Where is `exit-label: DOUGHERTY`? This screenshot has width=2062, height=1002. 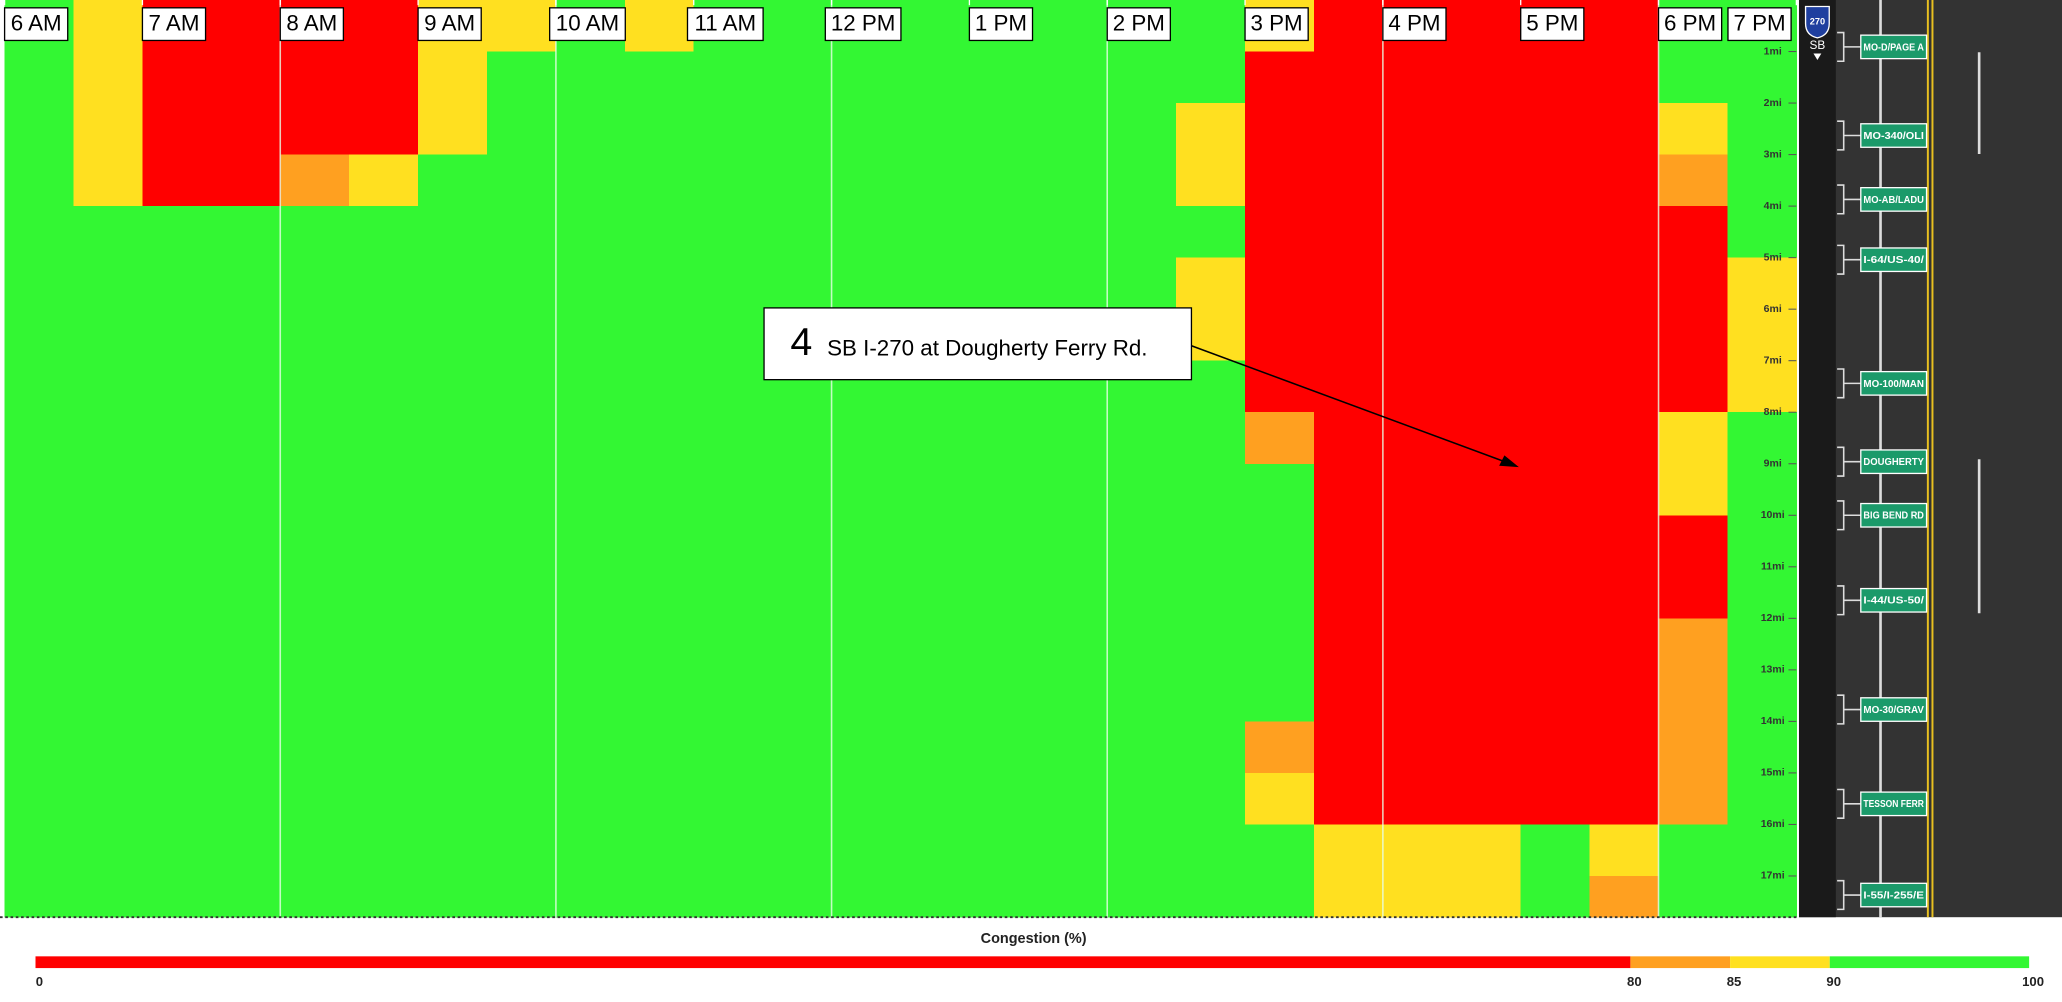 exit-label: DOUGHERTY is located at coordinates (1893, 462).